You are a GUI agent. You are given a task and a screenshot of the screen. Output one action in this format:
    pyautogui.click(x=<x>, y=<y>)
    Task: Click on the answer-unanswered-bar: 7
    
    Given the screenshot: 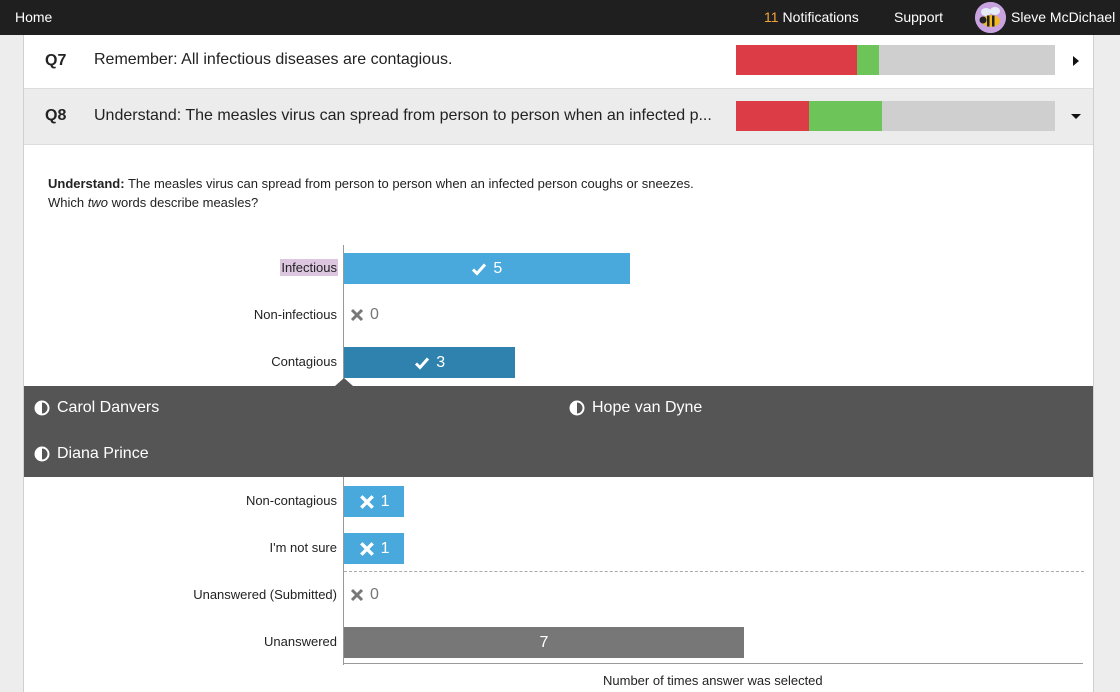 What is the action you would take?
    pyautogui.click(x=544, y=642)
    